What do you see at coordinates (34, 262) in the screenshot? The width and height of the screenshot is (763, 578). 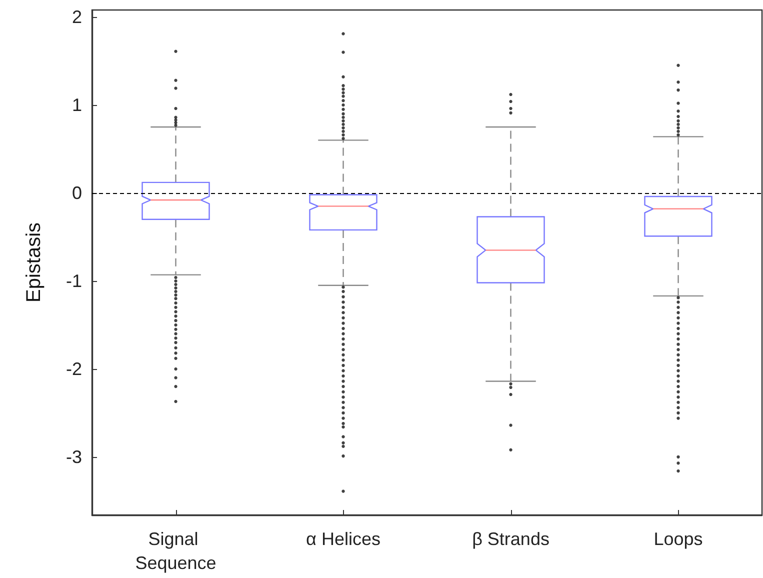 I see `y-axis-title: Epistasis` at bounding box center [34, 262].